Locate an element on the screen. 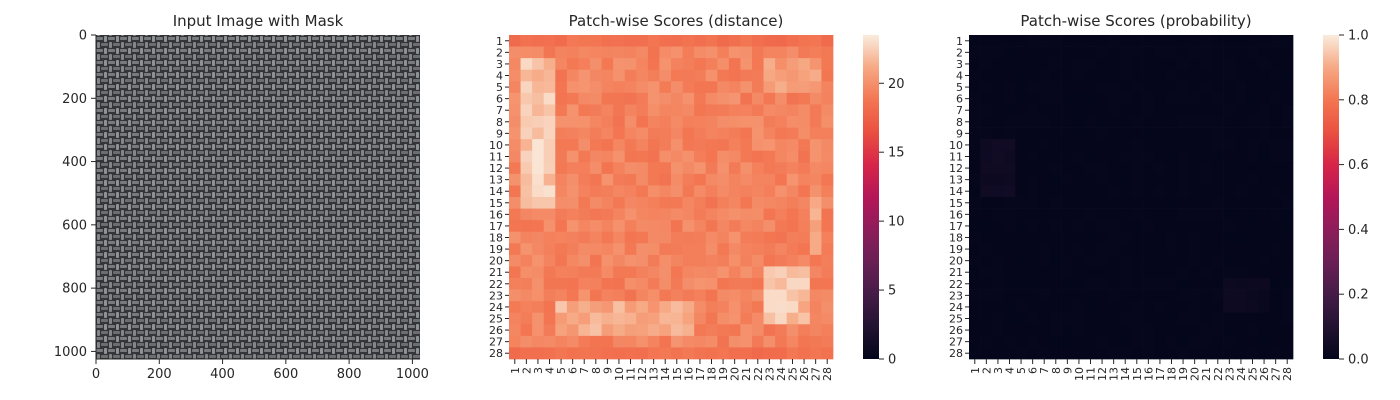 The height and width of the screenshot is (400, 1400). y-tick-label: 27 is located at coordinates (496, 342).